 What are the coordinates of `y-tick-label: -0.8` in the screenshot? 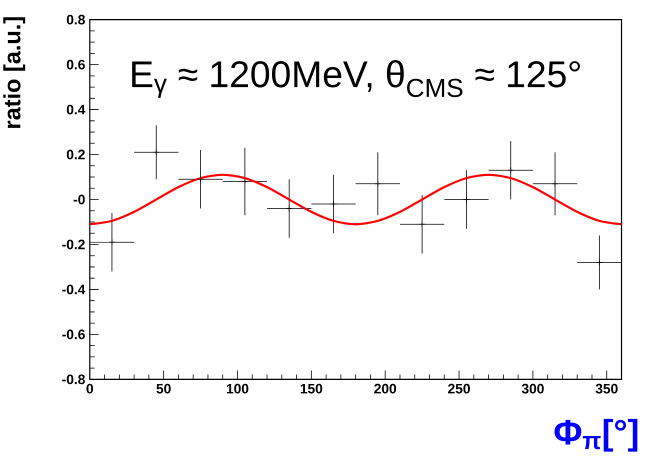 It's located at (73, 379).